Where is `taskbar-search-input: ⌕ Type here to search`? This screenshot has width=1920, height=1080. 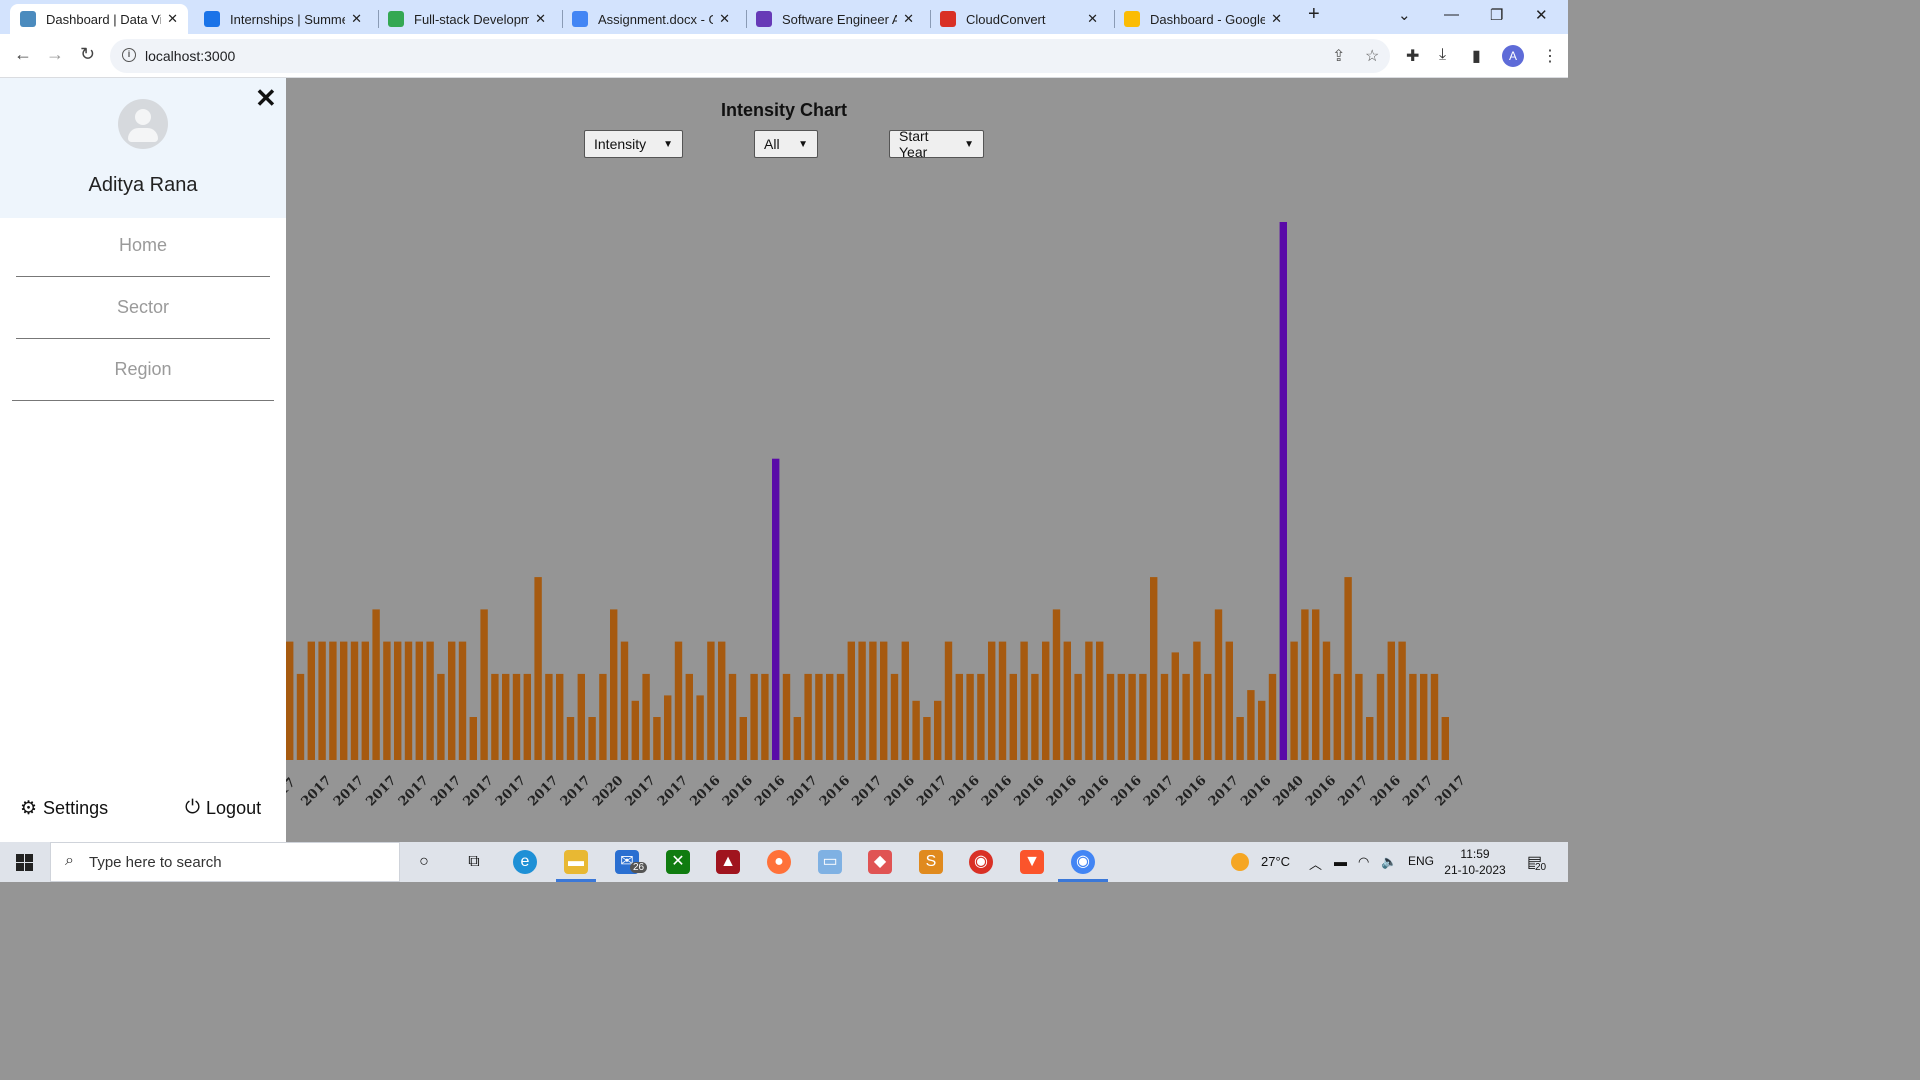 taskbar-search-input: ⌕ Type here to search is located at coordinates (225, 862).